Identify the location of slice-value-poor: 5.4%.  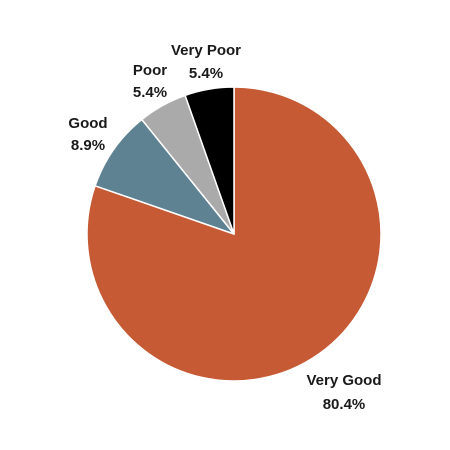
(150, 92).